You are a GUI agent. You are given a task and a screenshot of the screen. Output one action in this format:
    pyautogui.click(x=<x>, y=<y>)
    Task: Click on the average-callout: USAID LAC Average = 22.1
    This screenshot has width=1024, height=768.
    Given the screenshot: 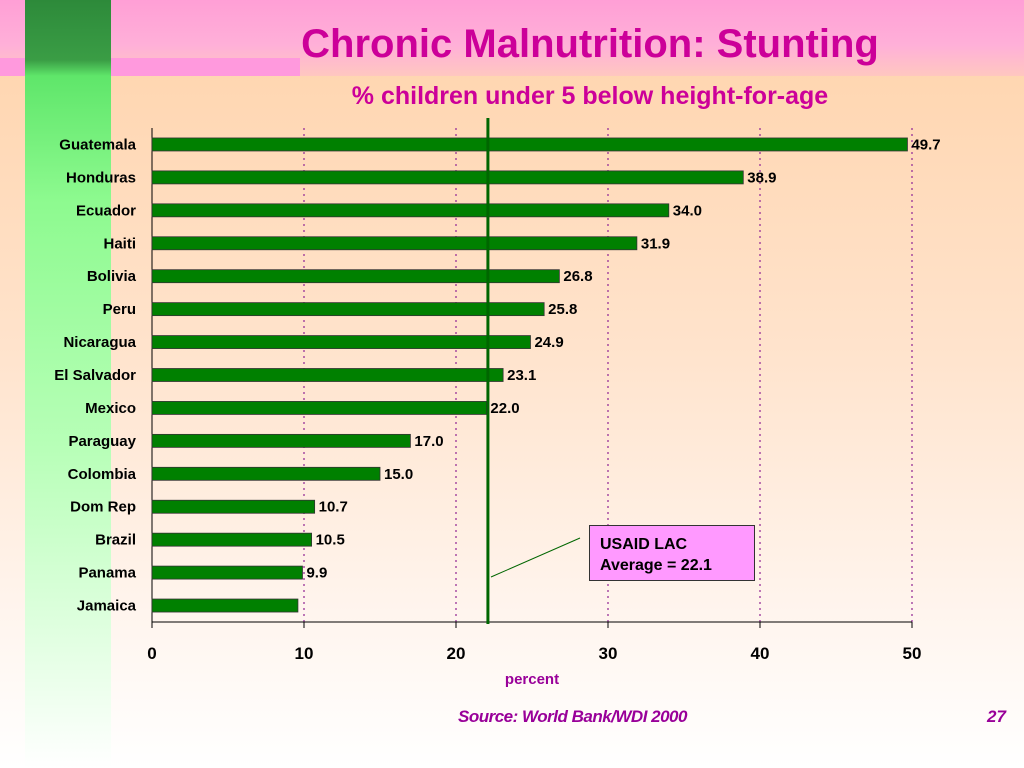 What is the action you would take?
    pyautogui.click(x=672, y=553)
    